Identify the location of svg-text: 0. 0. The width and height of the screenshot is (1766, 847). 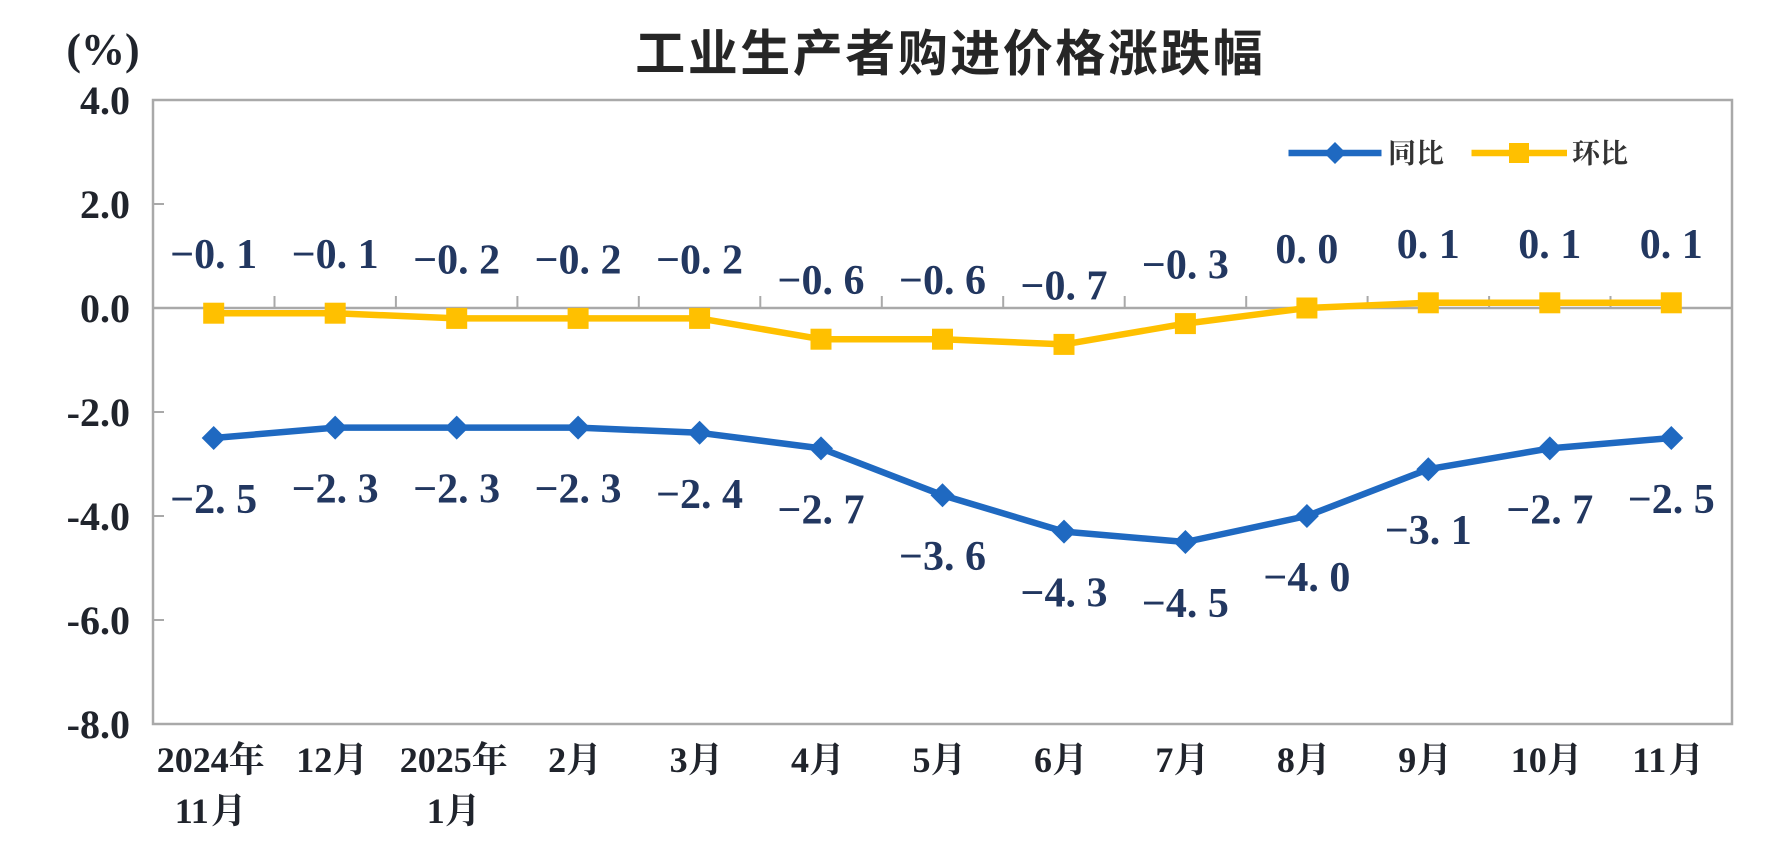
(1306, 250).